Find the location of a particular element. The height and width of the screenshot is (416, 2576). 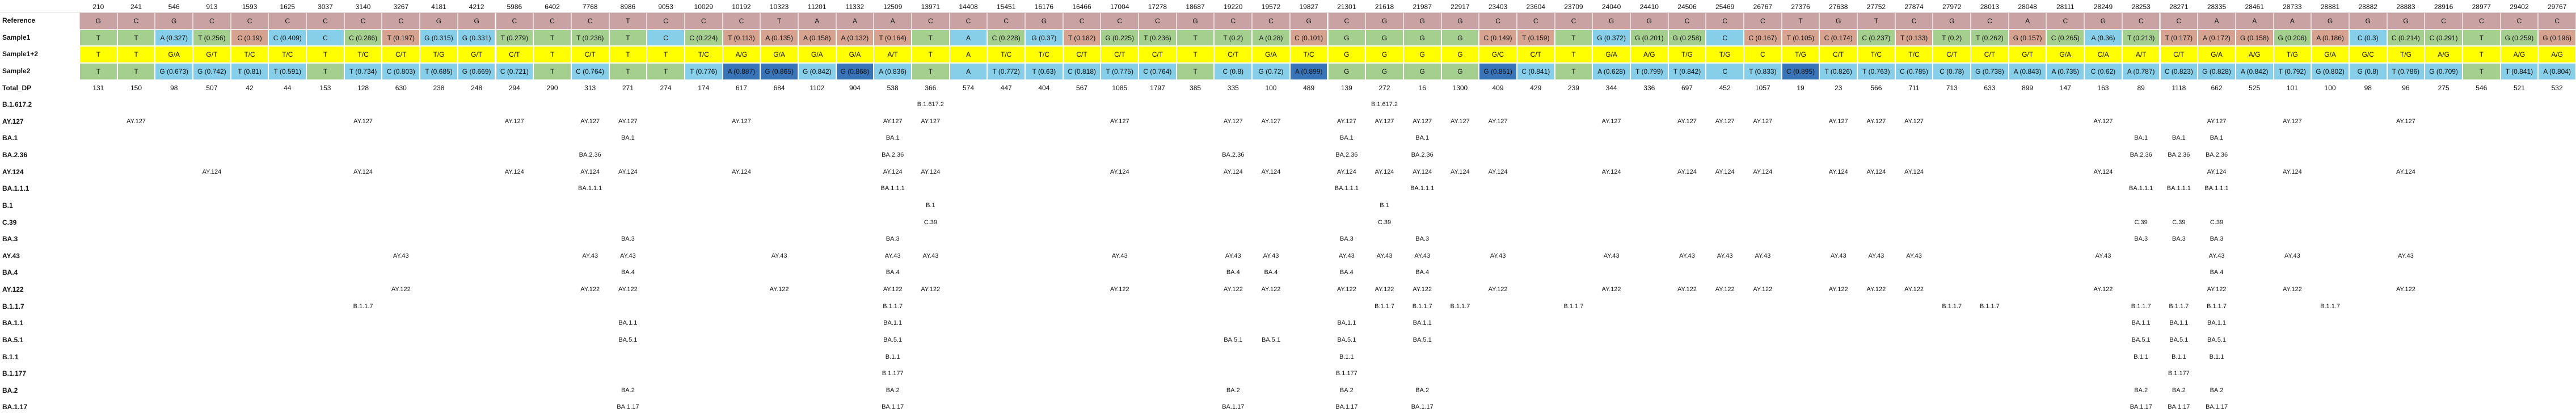

depth-cell: 335 is located at coordinates (1233, 88).